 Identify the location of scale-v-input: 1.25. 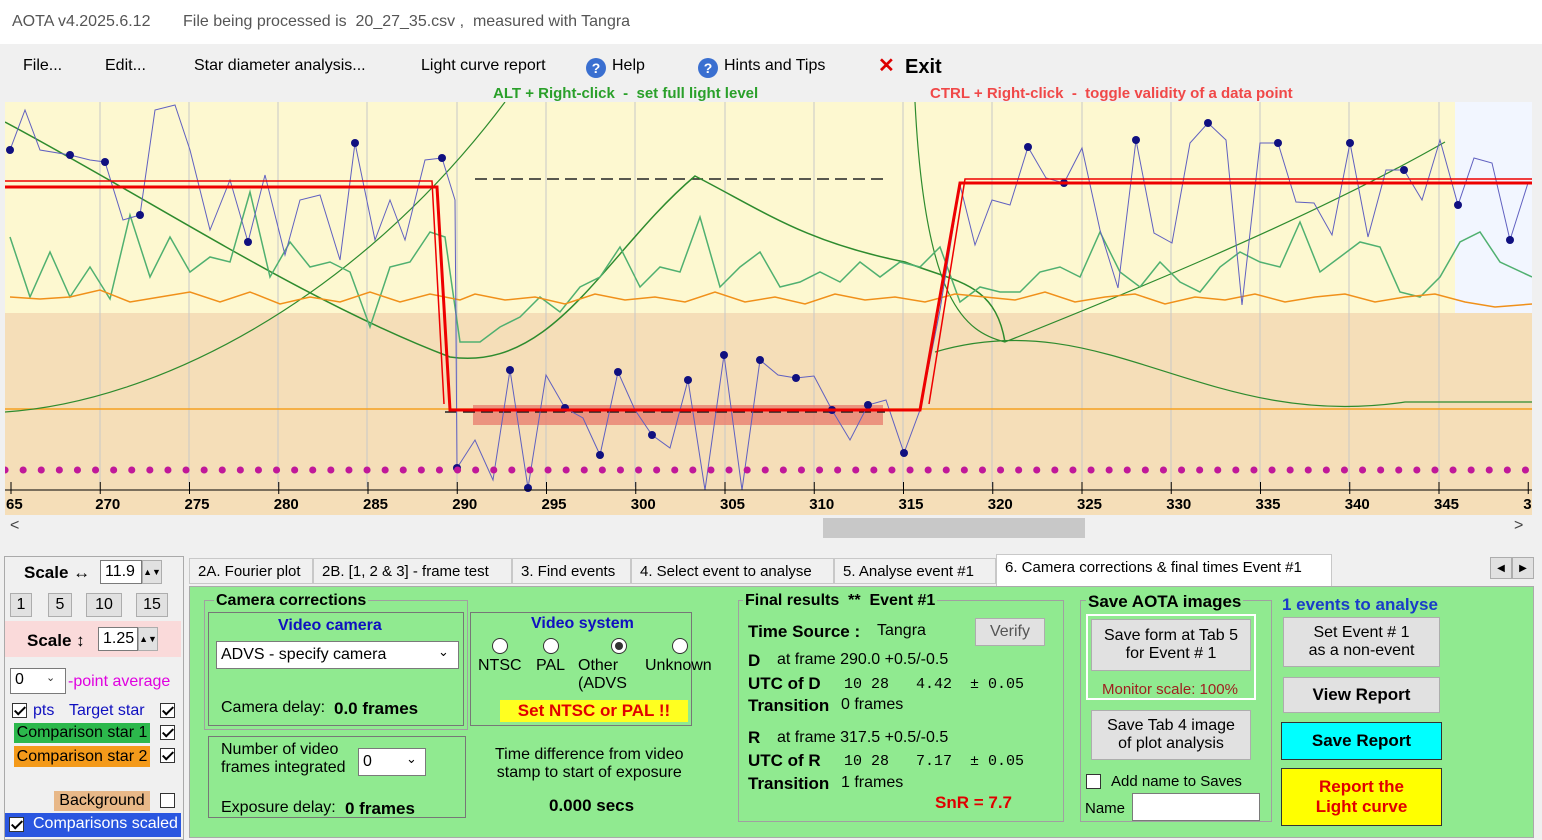
(118, 639).